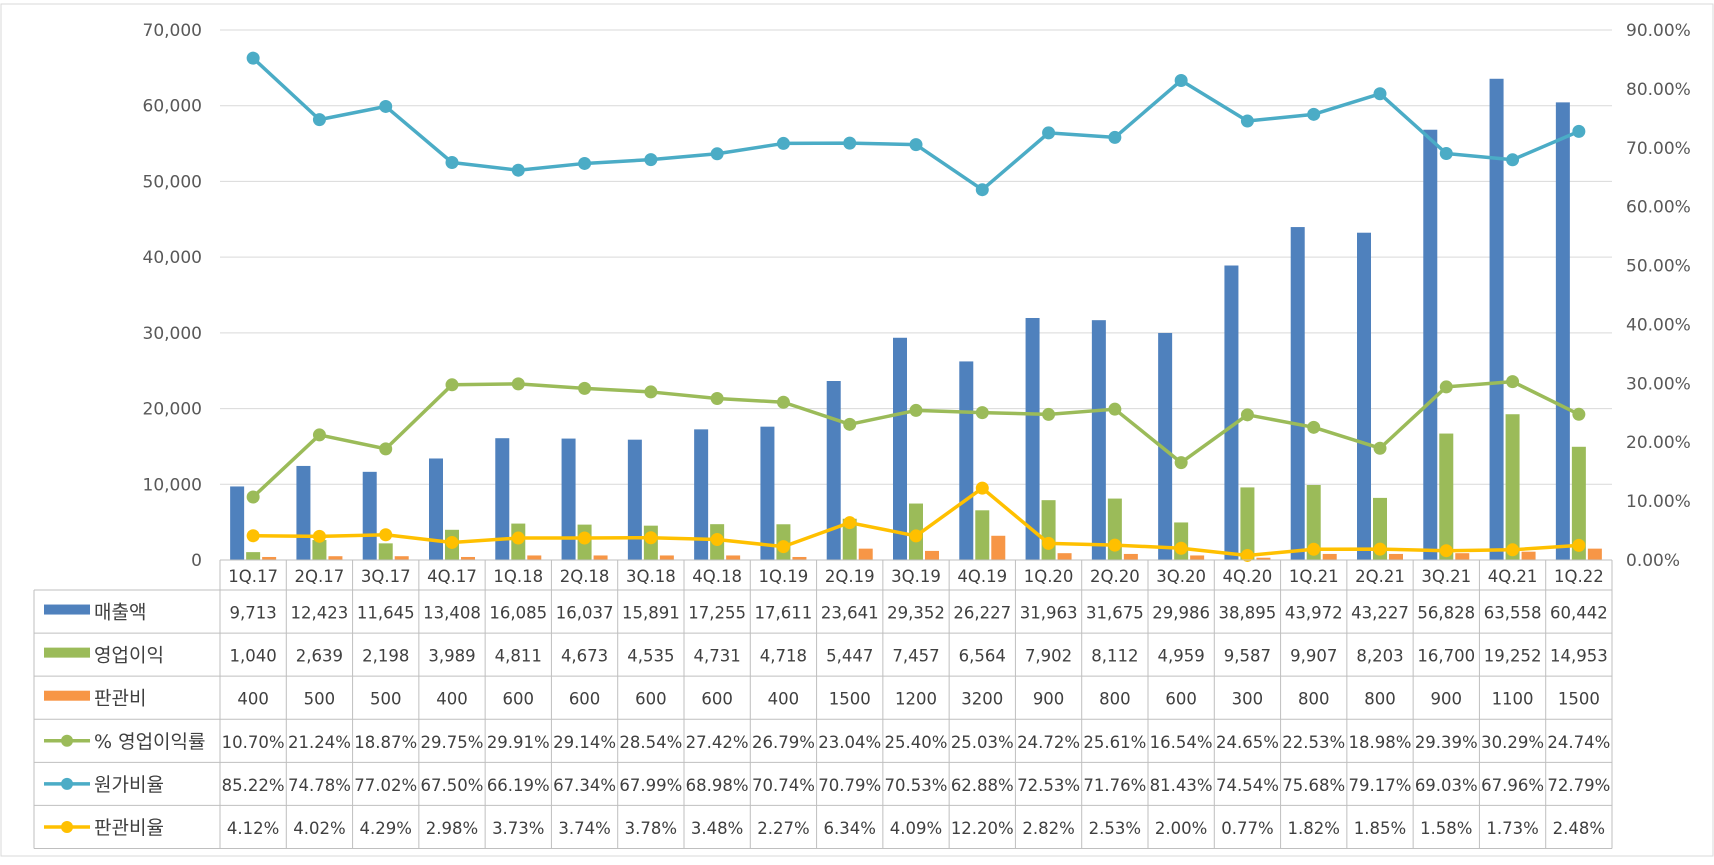 The image size is (1714, 865). What do you see at coordinates (849, 656) in the screenshot?
I see `data-label: 5,447` at bounding box center [849, 656].